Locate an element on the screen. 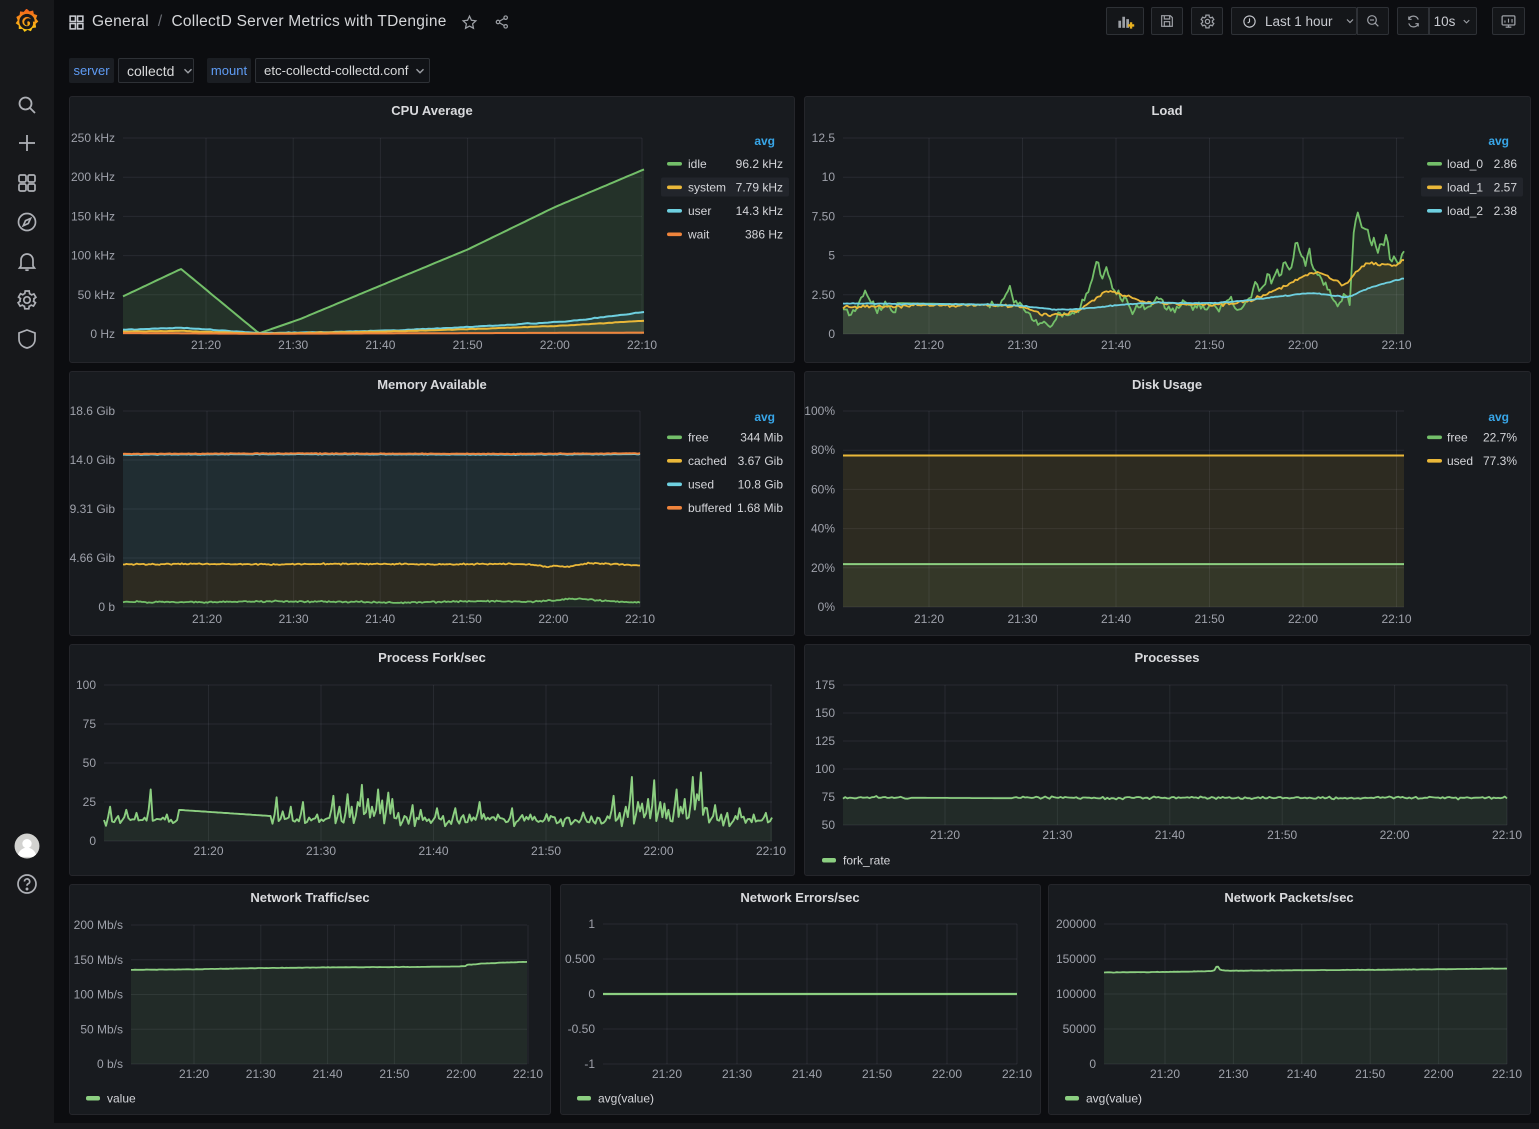  svg-text: idle is located at coordinates (697, 164).